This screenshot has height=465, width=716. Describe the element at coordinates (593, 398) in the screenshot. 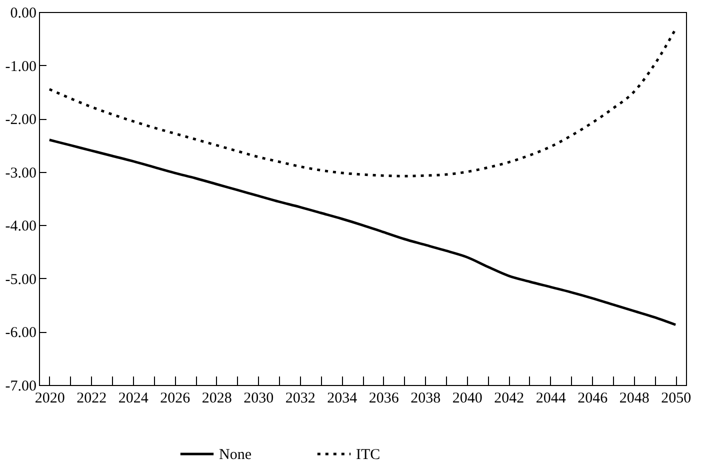

I see `x-tick-label: 2046` at that location.